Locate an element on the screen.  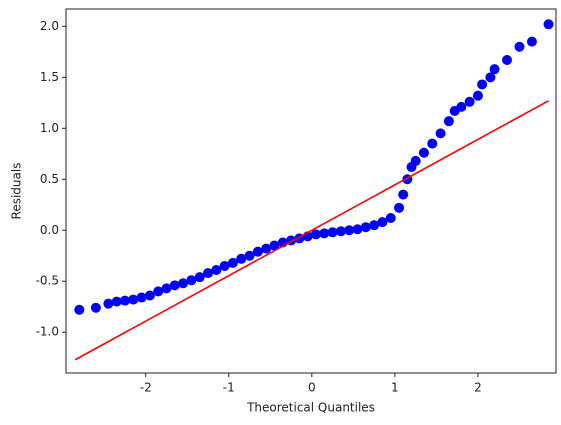
x-tick-label: 1 is located at coordinates (395, 388).